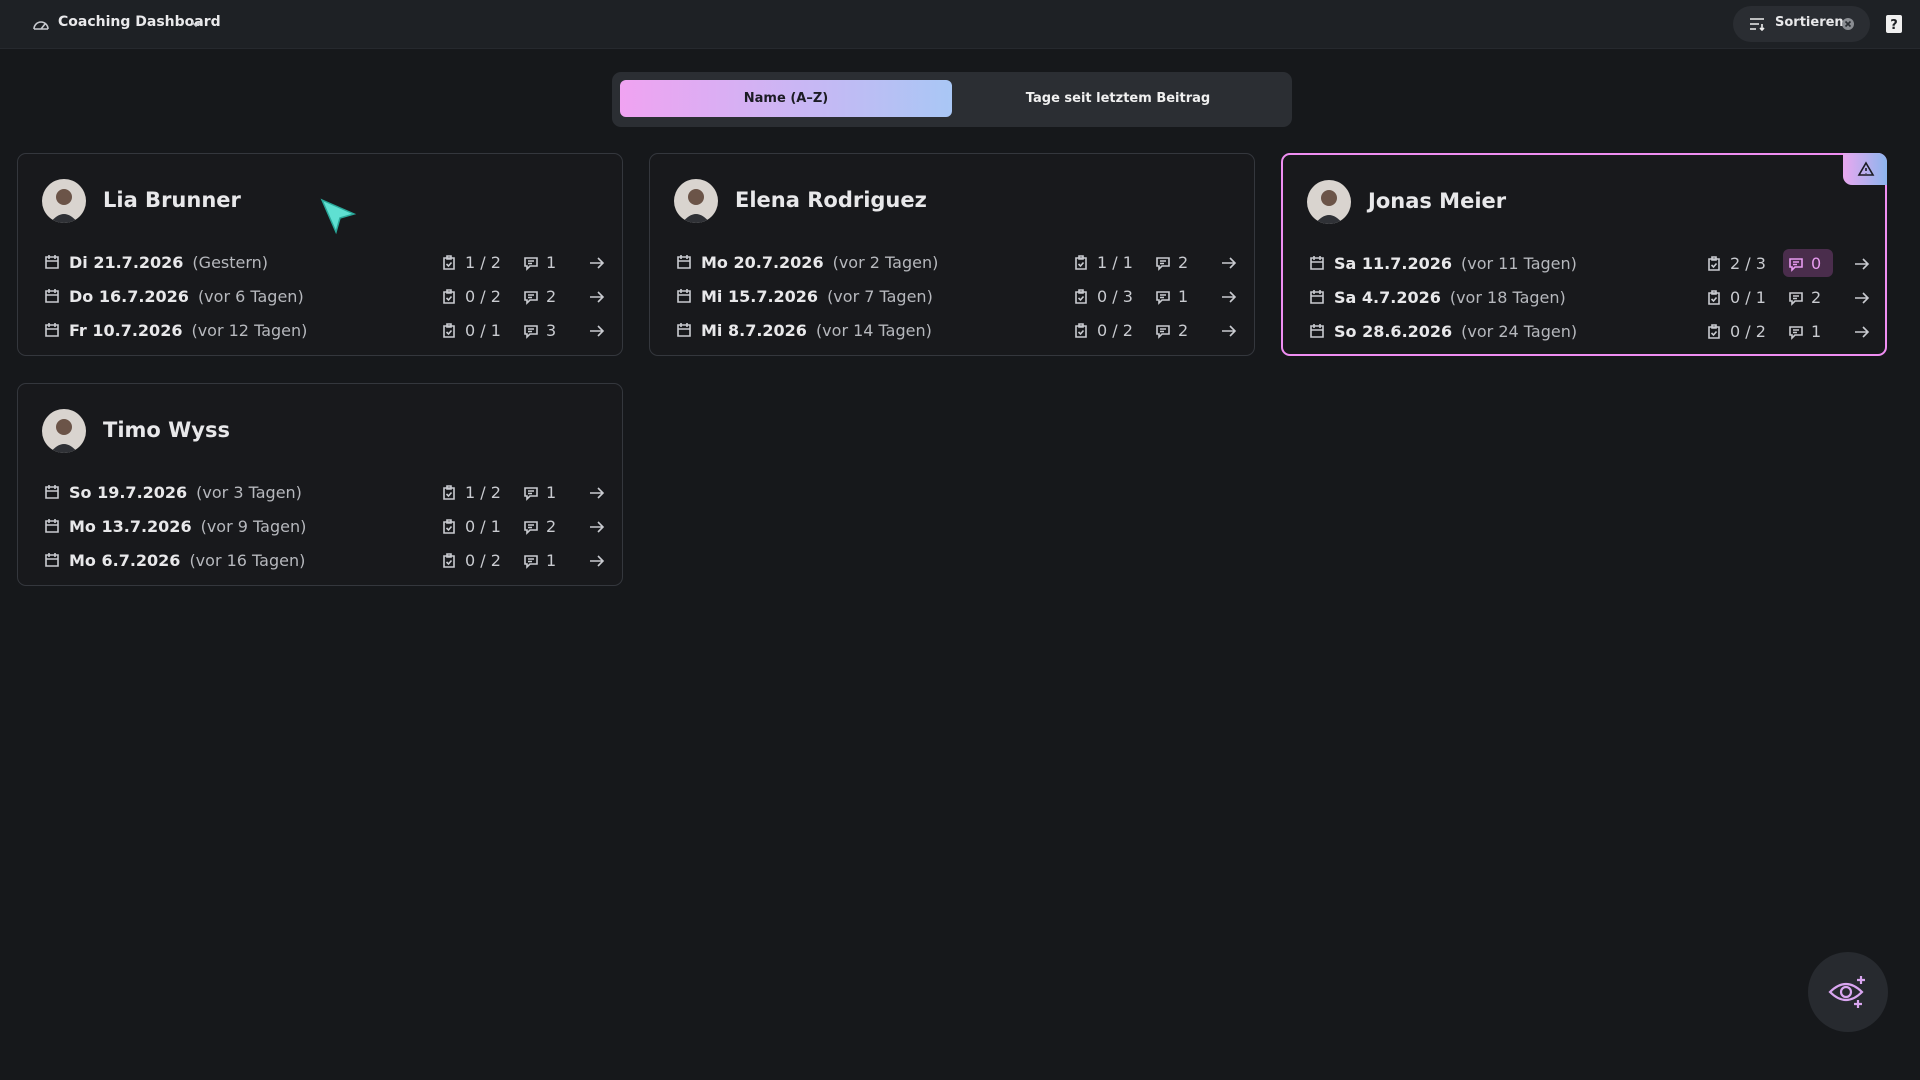 The width and height of the screenshot is (1920, 1080). I want to click on entry-row: So 19.7.2026 (vor 3 Tagen) 1 / 2 1, so click(320, 493).